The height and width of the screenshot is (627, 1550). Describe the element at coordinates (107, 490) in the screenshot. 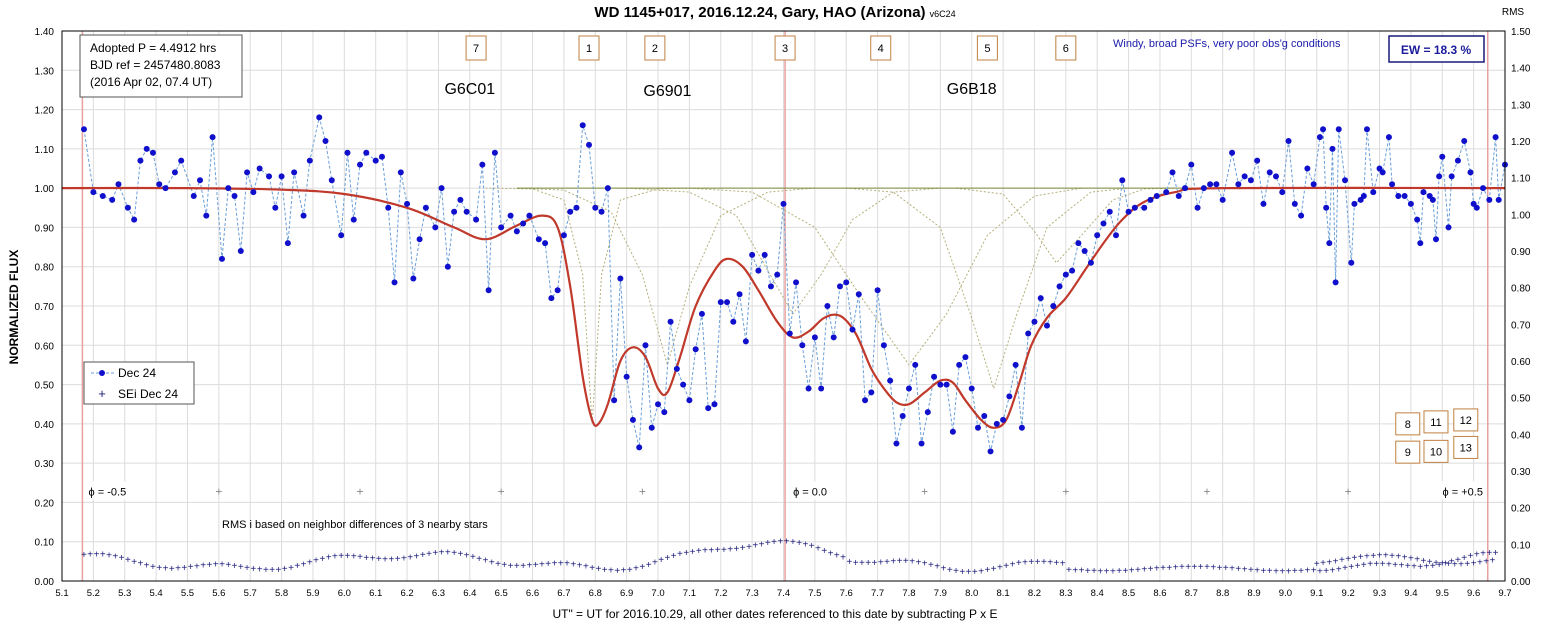

I see `phase-label-bg` at that location.